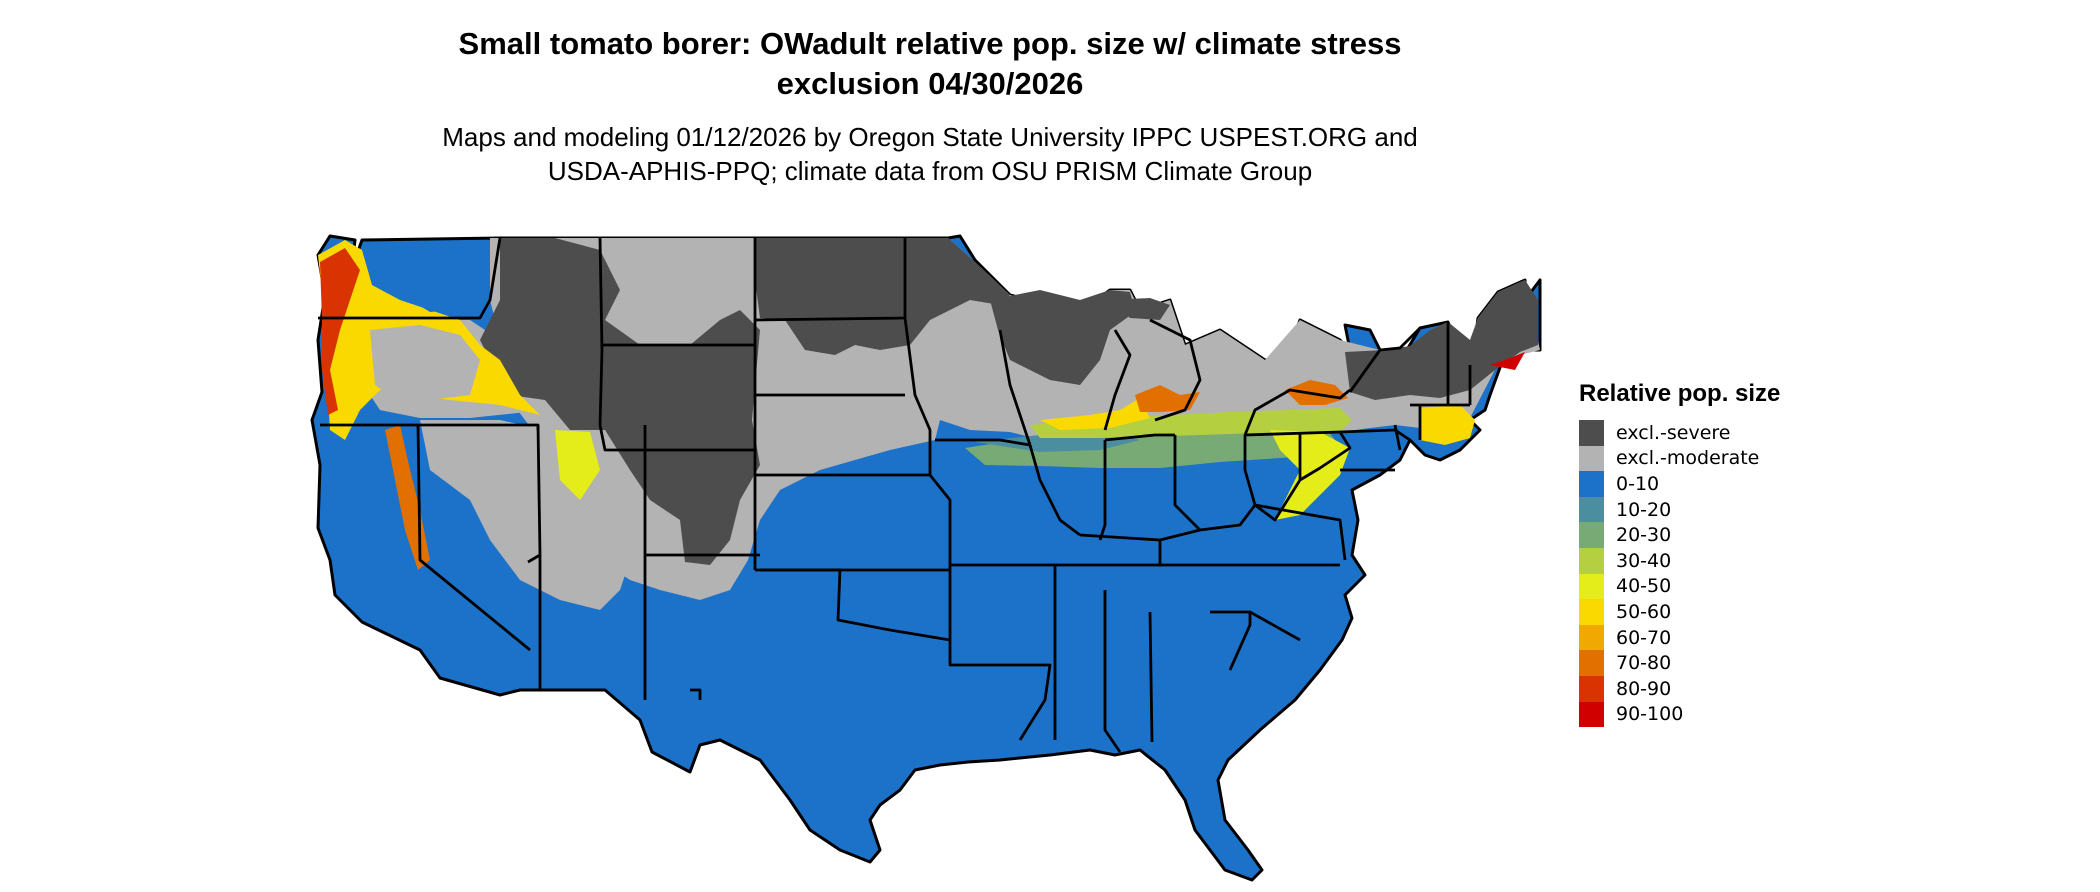  What do you see at coordinates (1679, 612) in the screenshot?
I see `legend-item: 50-60` at bounding box center [1679, 612].